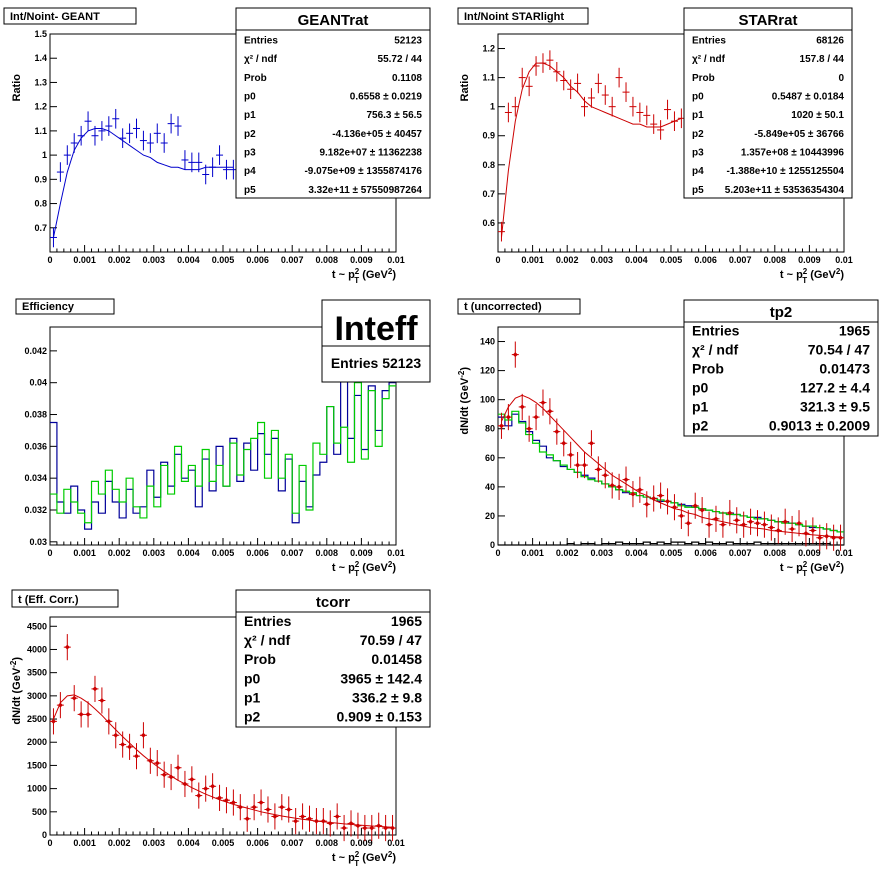 Image resolution: width=896 pixels, height=872 pixels. Describe the element at coordinates (40, 82) in the screenshot. I see `y-tick-label: 1.3` at that location.